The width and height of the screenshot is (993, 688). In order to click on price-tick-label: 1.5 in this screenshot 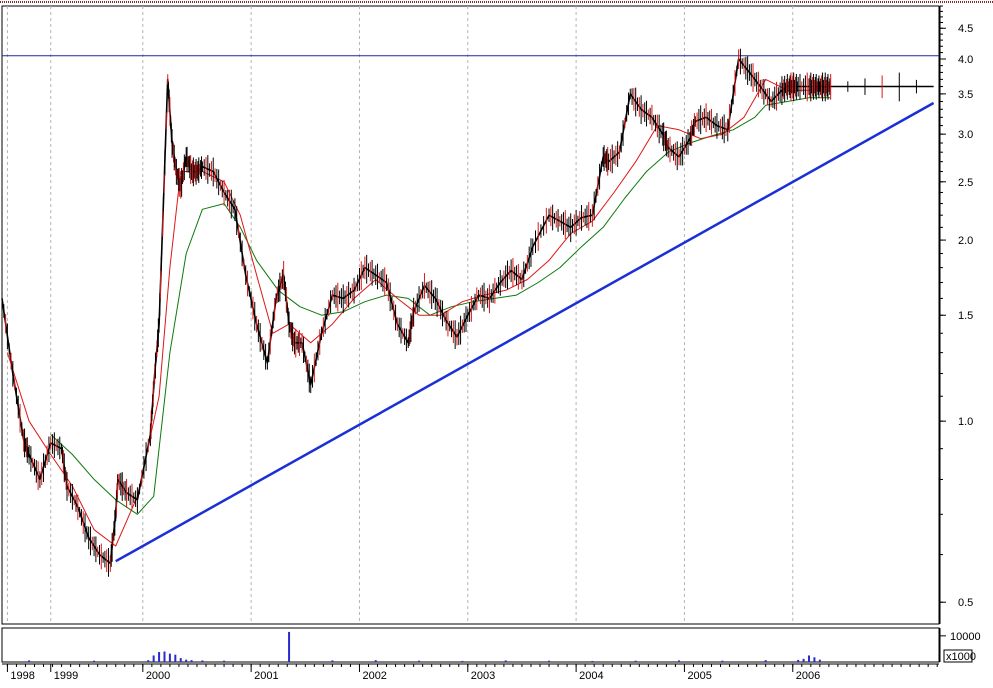, I will do `click(965, 316)`.